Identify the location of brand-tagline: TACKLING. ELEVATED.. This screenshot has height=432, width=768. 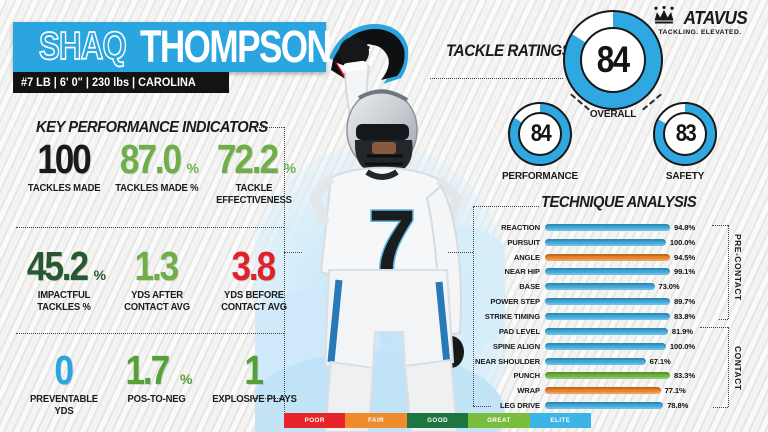
(700, 32).